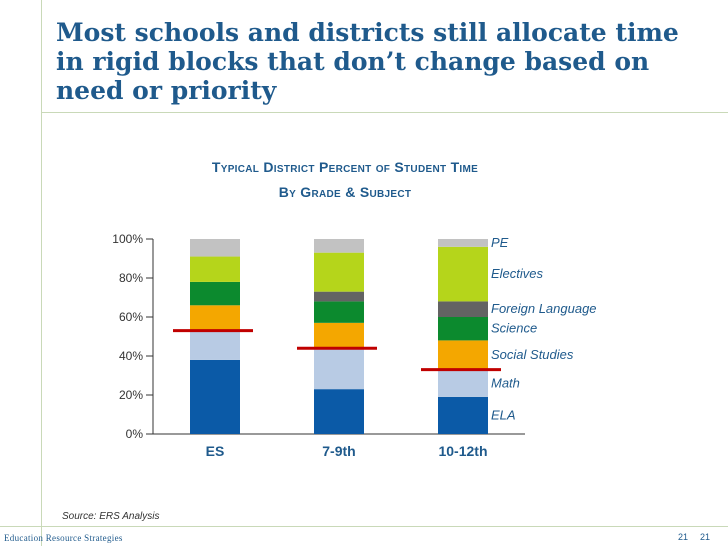 This screenshot has width=728, height=546. What do you see at coordinates (166, 90) in the screenshot?
I see `slide-title-line-3: need or priority` at bounding box center [166, 90].